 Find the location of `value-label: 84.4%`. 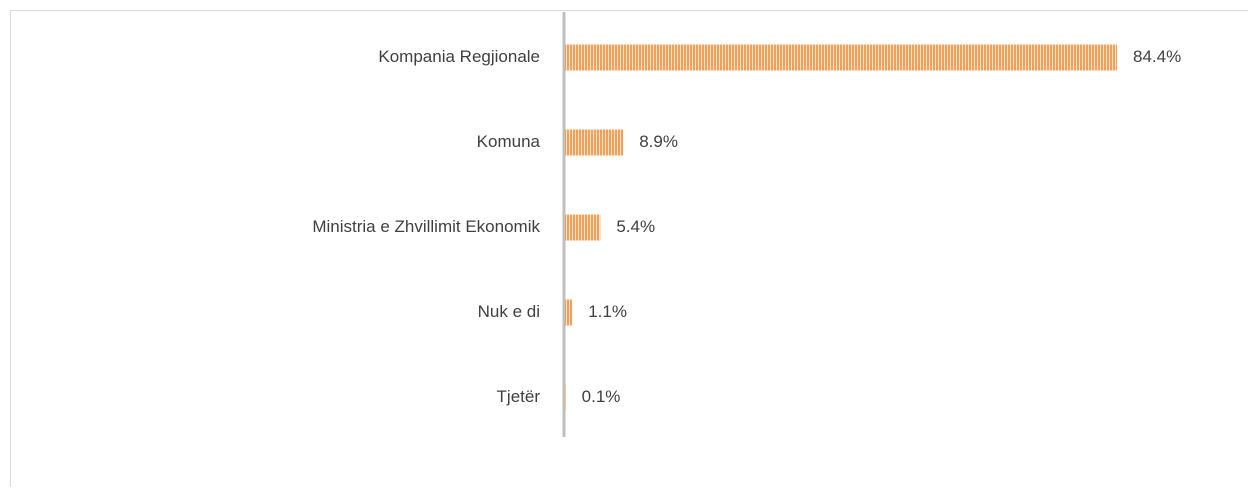

value-label: 84.4% is located at coordinates (1157, 56).